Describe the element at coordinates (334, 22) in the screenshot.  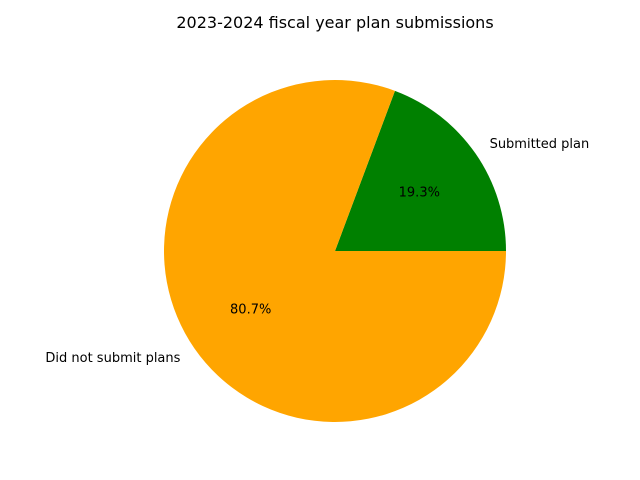
I see `chart-title: 2023-2024 fiscal year plan submissions` at that location.